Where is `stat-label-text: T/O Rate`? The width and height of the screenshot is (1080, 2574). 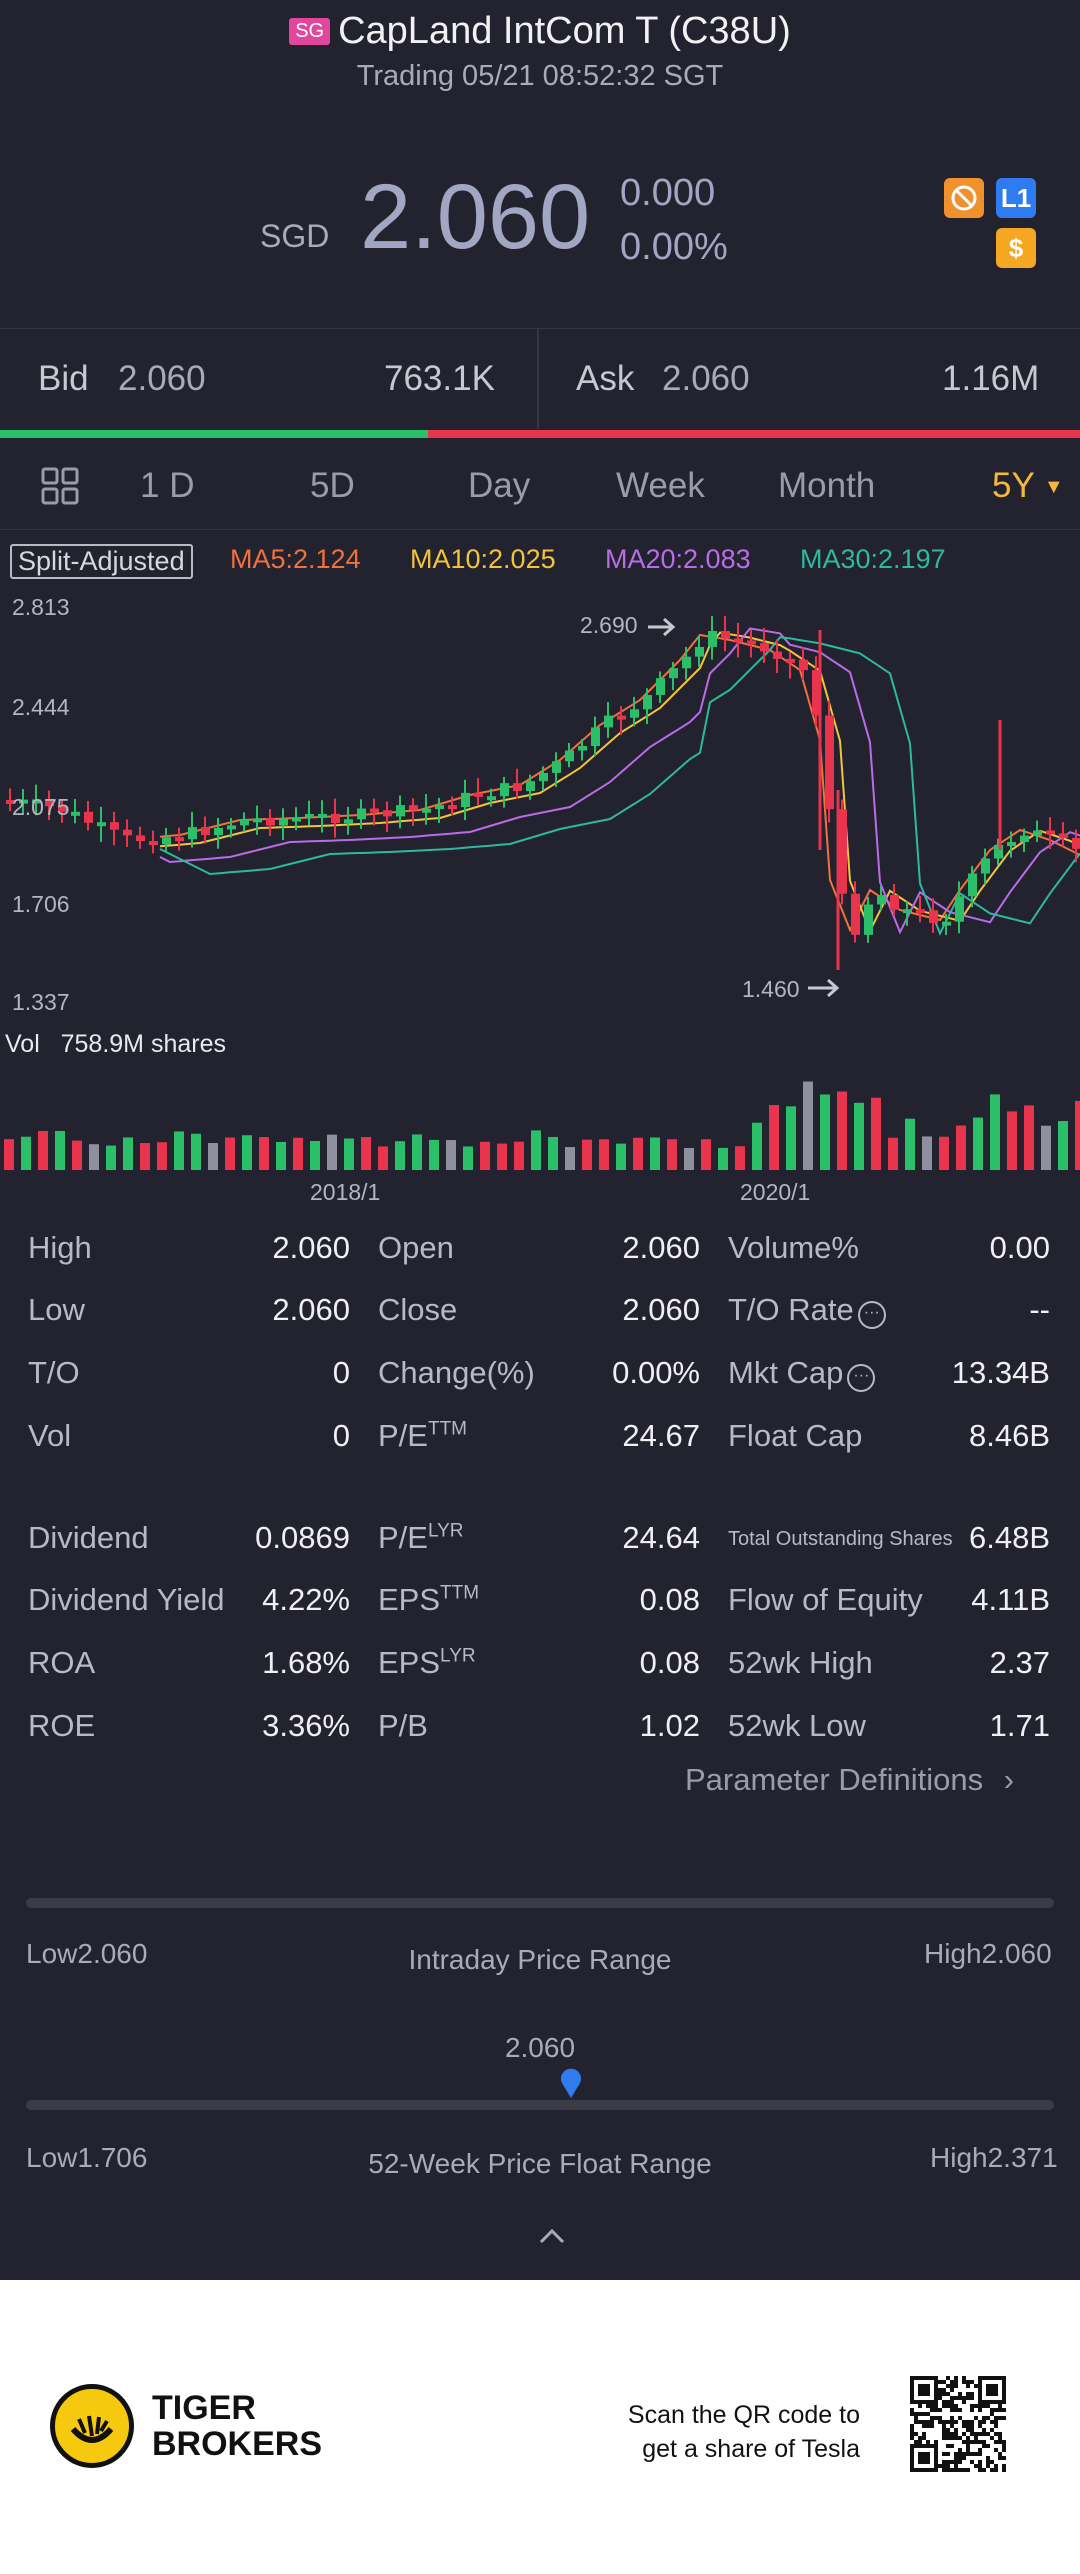 stat-label-text: T/O Rate is located at coordinates (791, 1309).